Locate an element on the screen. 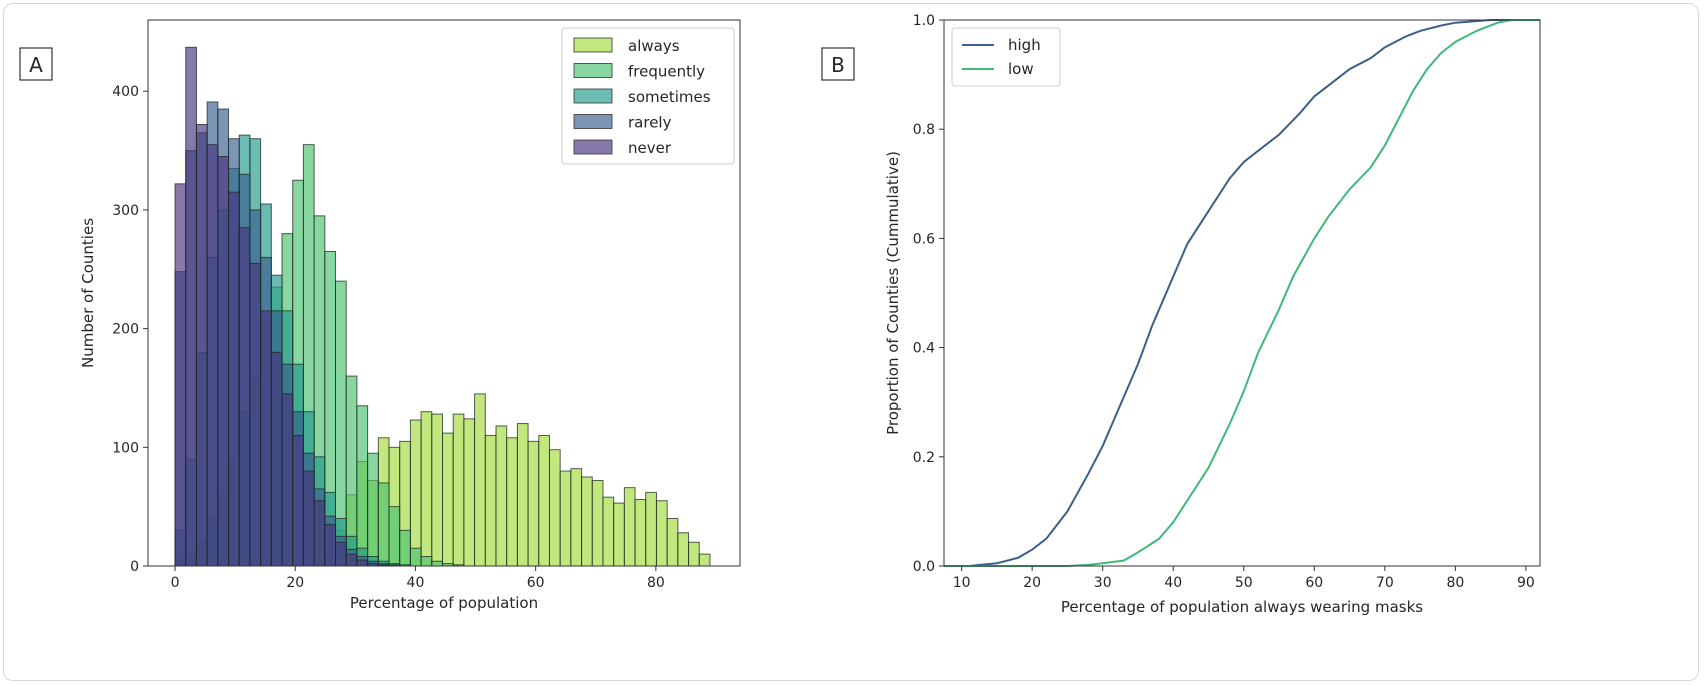 This screenshot has width=1704, height=686. y-tick-label: 200 is located at coordinates (125, 330).